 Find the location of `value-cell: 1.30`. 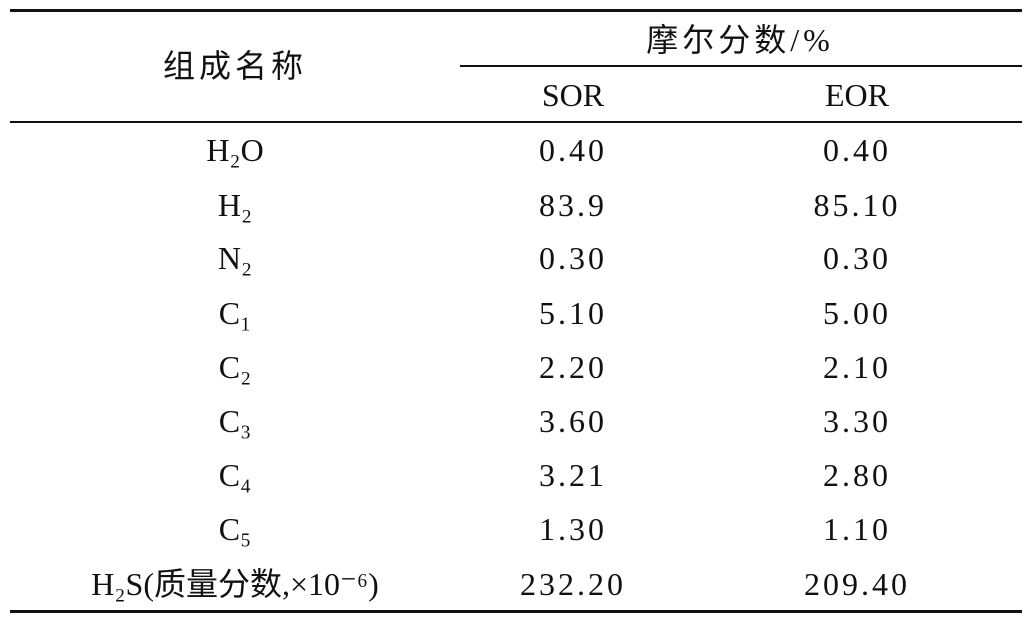

value-cell: 1.30 is located at coordinates (573, 529).